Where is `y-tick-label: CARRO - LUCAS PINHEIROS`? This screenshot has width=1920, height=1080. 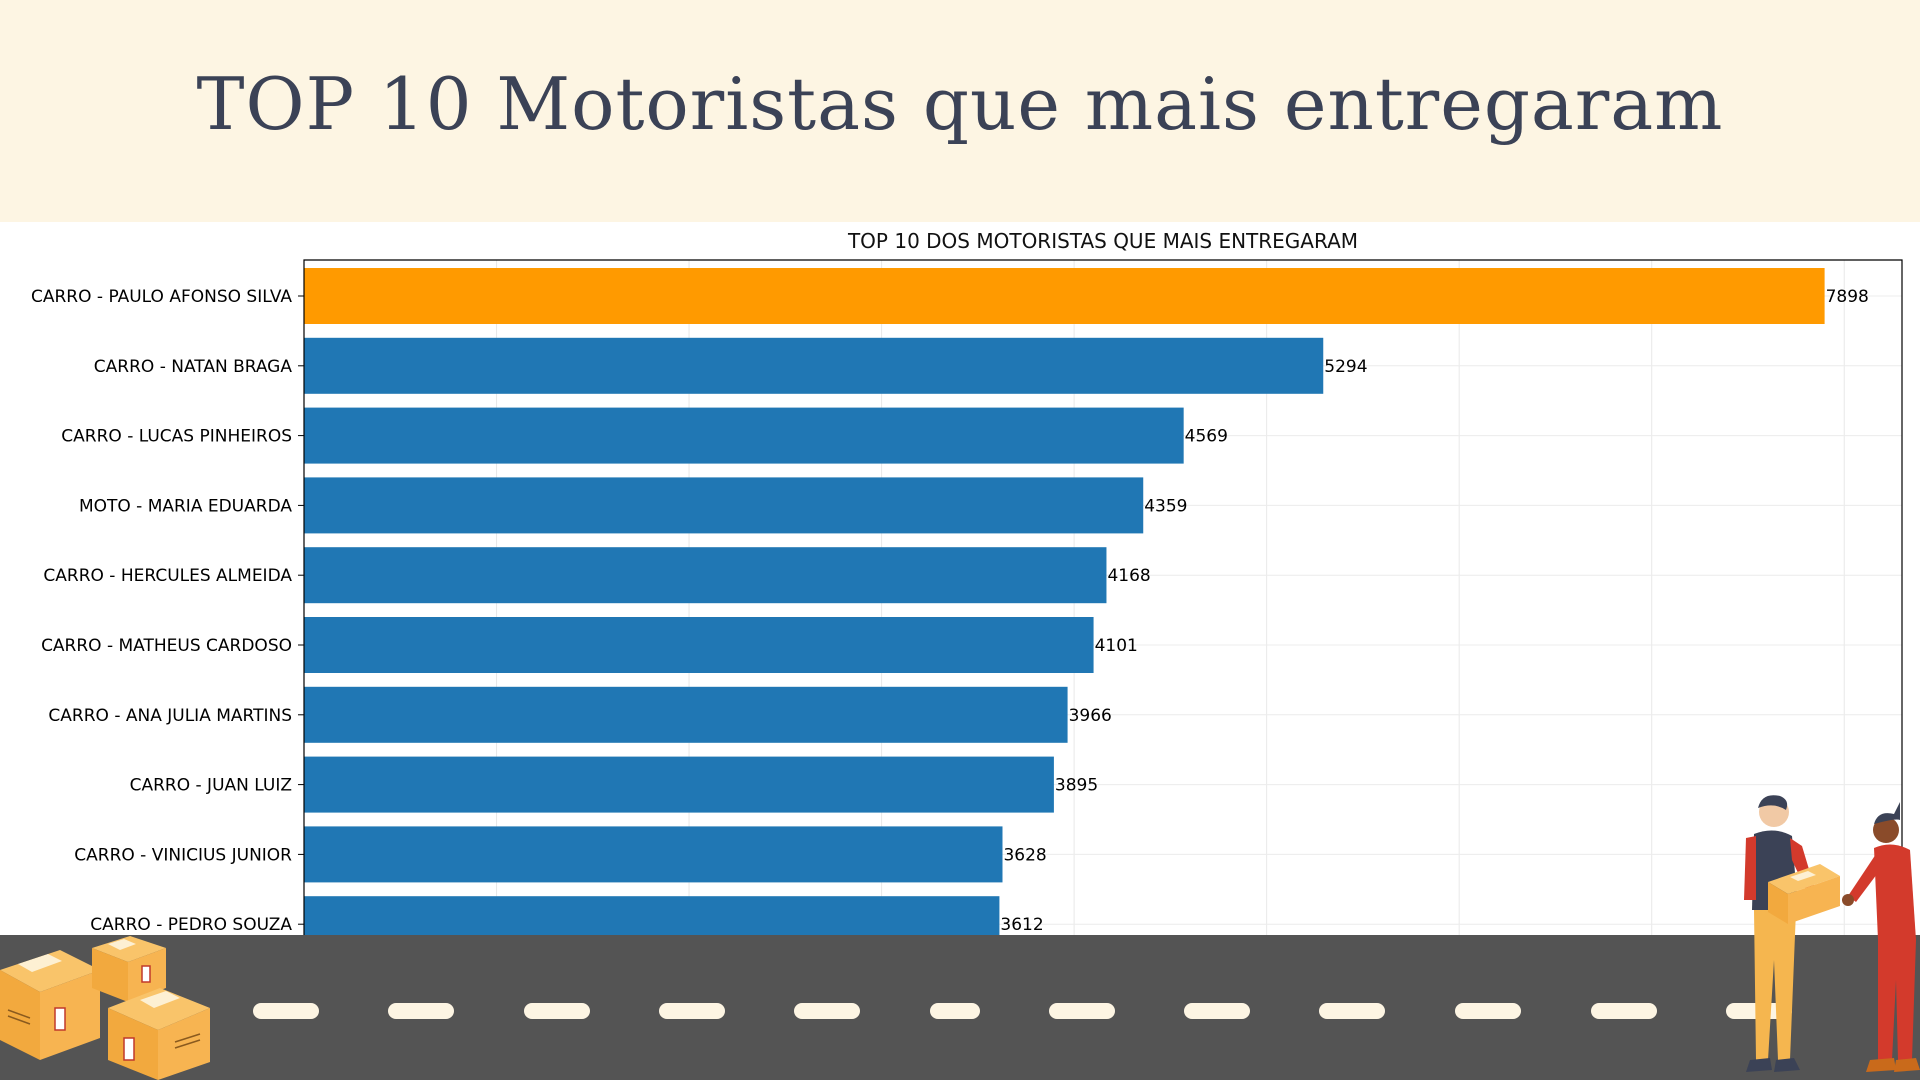
y-tick-label: CARRO - LUCAS PINHEIROS is located at coordinates (176, 437).